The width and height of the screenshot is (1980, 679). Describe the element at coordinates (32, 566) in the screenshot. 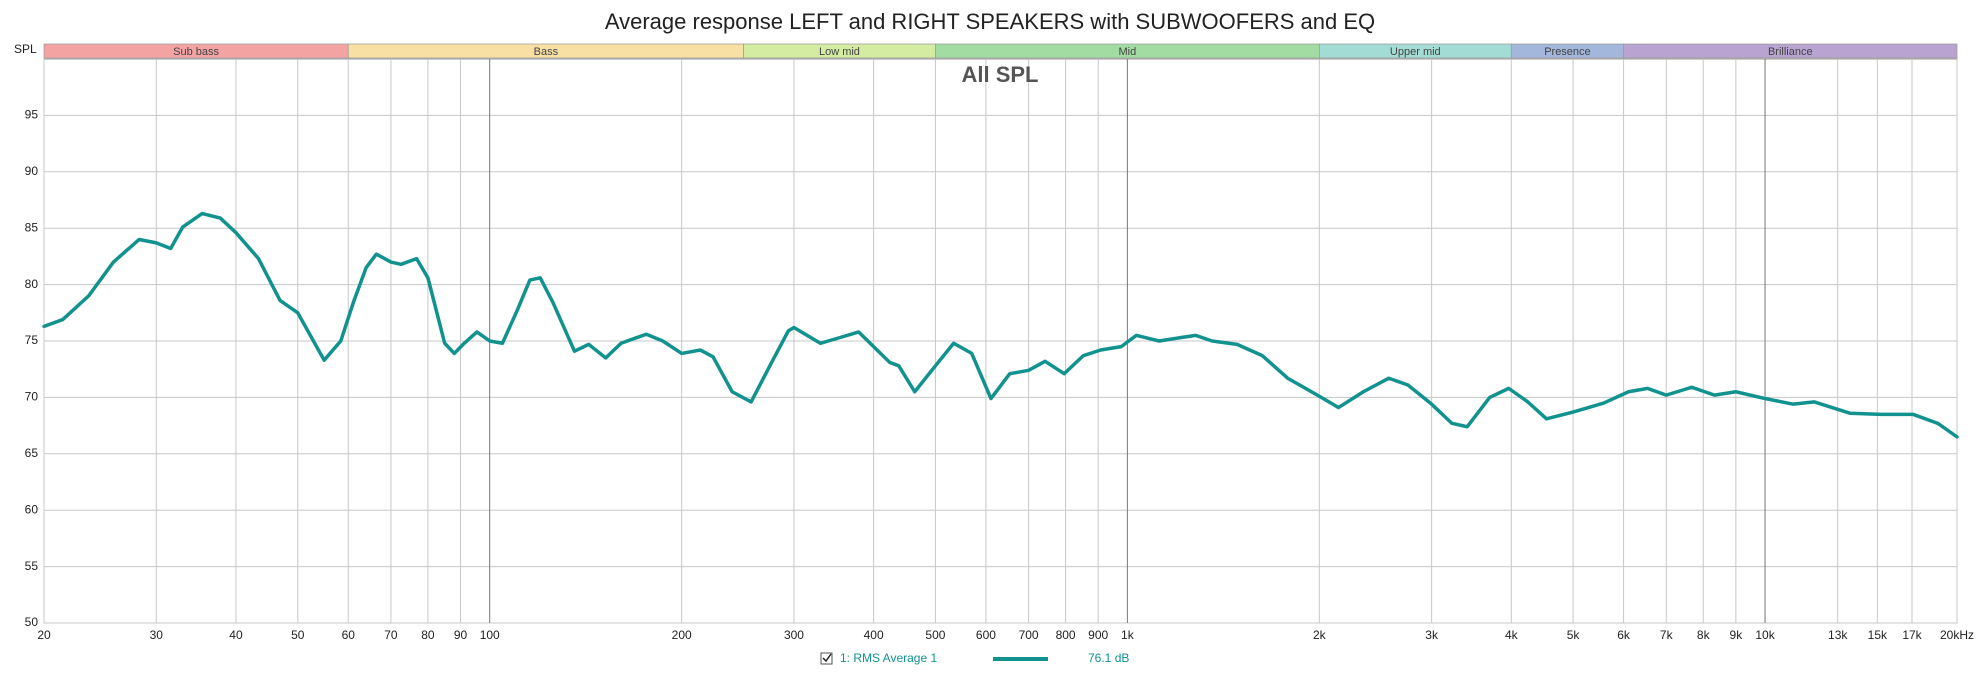

I see `y-tick-label: 55` at that location.